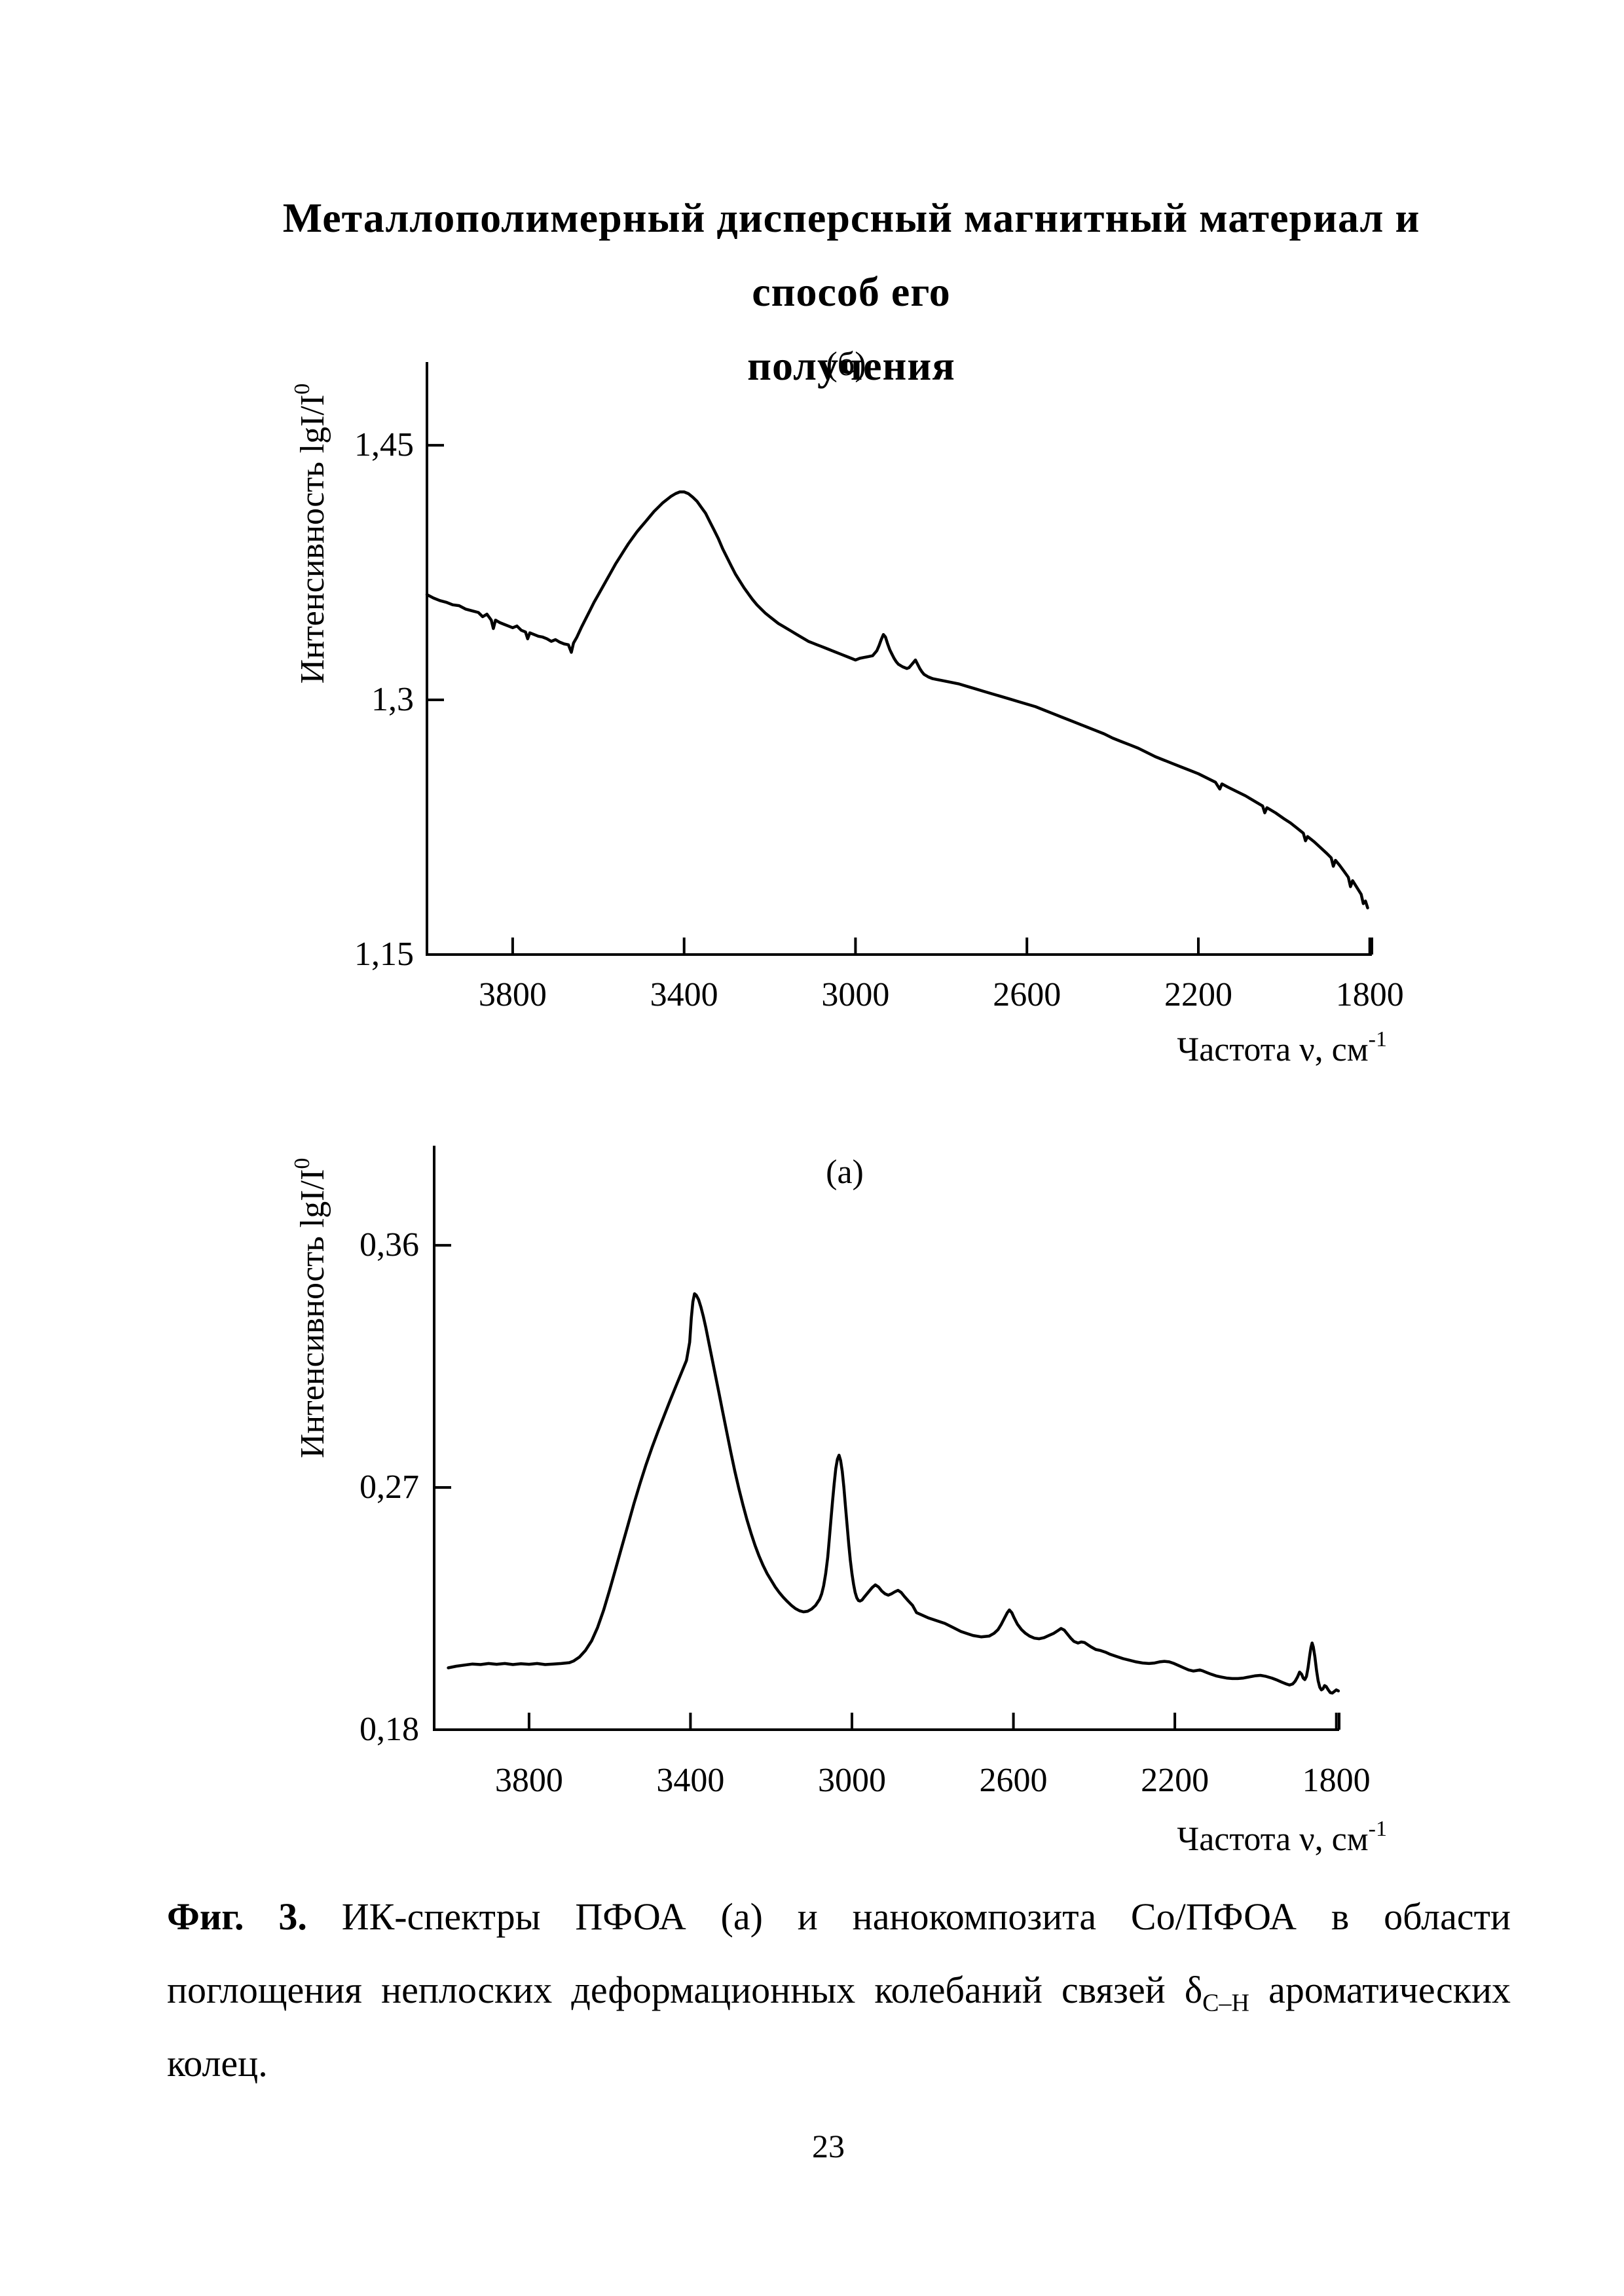  What do you see at coordinates (828, 2146) in the screenshot?
I see `page-number: 23` at bounding box center [828, 2146].